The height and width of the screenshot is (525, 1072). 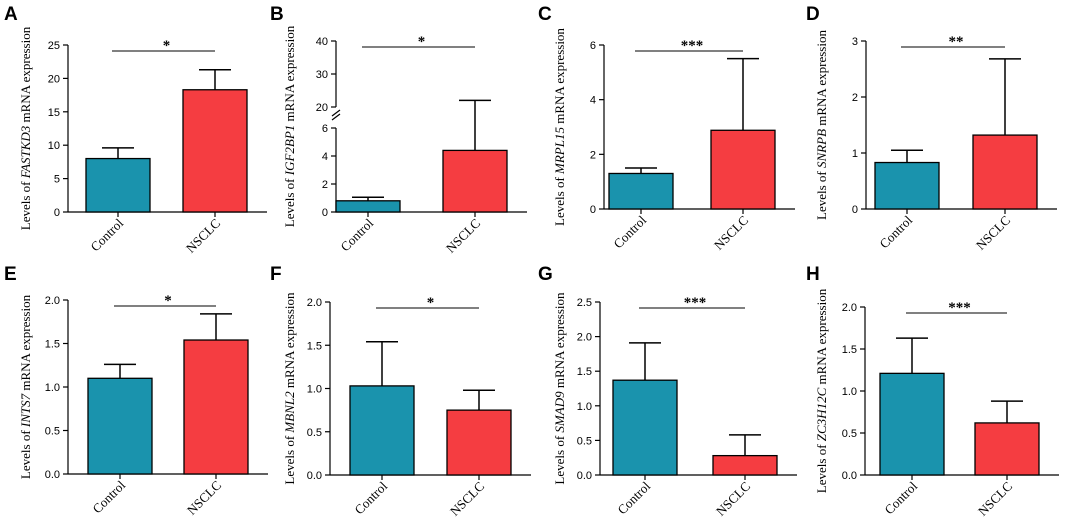 I want to click on y-axis-label: Levels of FASTKD3 mRNA expression, so click(x=25, y=128).